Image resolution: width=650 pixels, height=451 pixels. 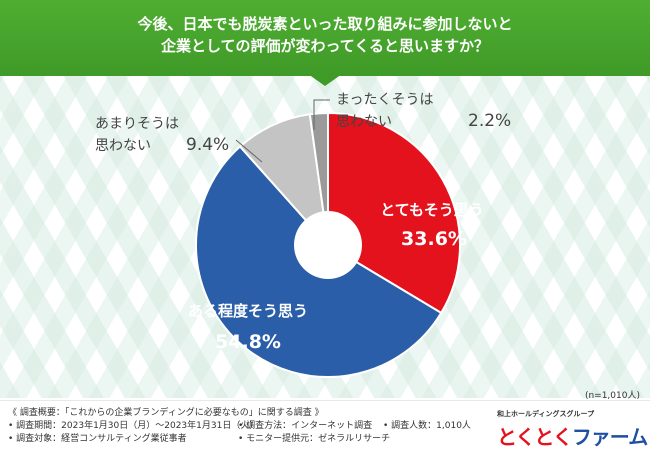 What do you see at coordinates (384, 100) in the screenshot?
I see `slice-label-not-at-all-line1: まったくそうは` at bounding box center [384, 100].